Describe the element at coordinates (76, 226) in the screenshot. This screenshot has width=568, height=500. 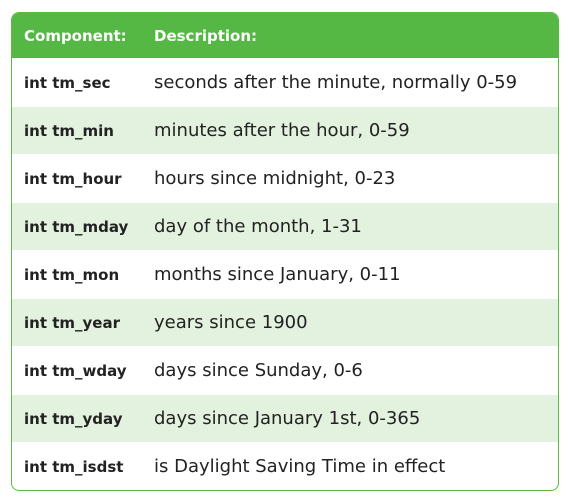
I see `row-component: int tm_mday` at that location.